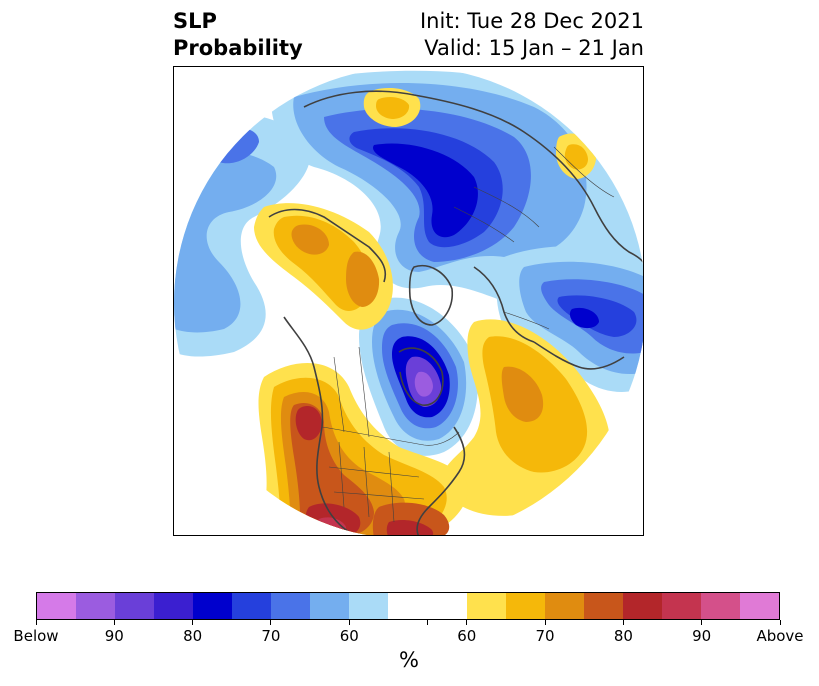 The width and height of the screenshot is (819, 686). What do you see at coordinates (225, 242) in the screenshot?
I see `region-blue-west-mid` at bounding box center [225, 242].